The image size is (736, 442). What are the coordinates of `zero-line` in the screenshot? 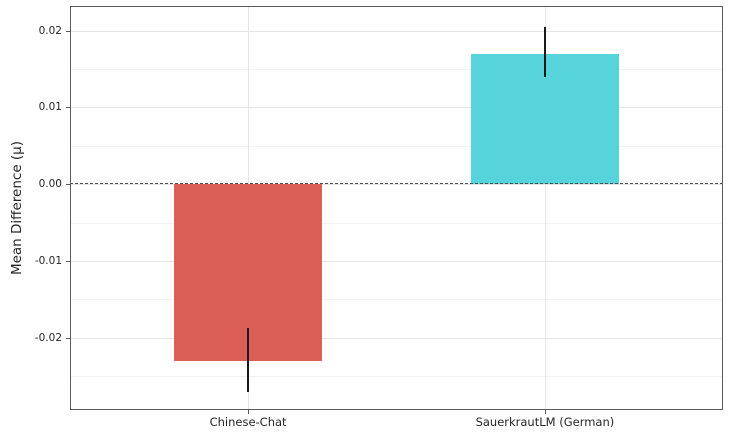 It's located at (396, 184).